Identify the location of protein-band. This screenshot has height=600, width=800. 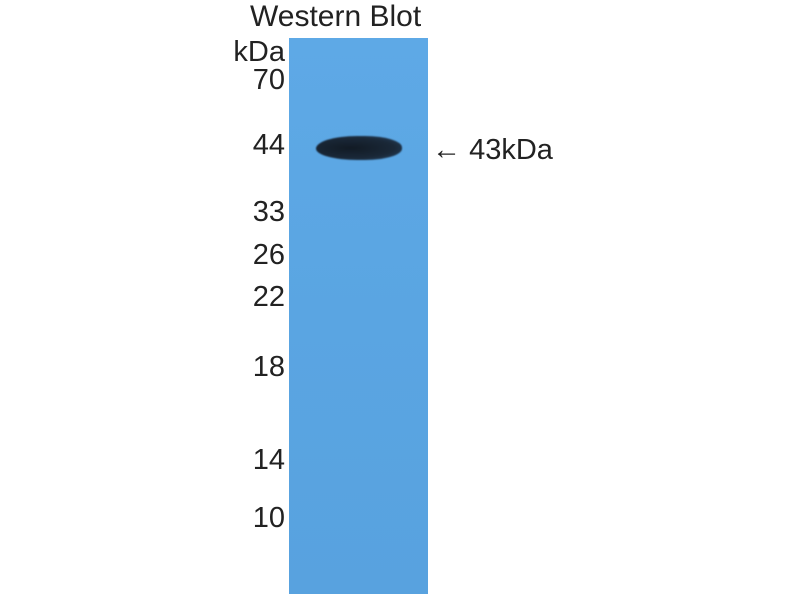
(359, 148).